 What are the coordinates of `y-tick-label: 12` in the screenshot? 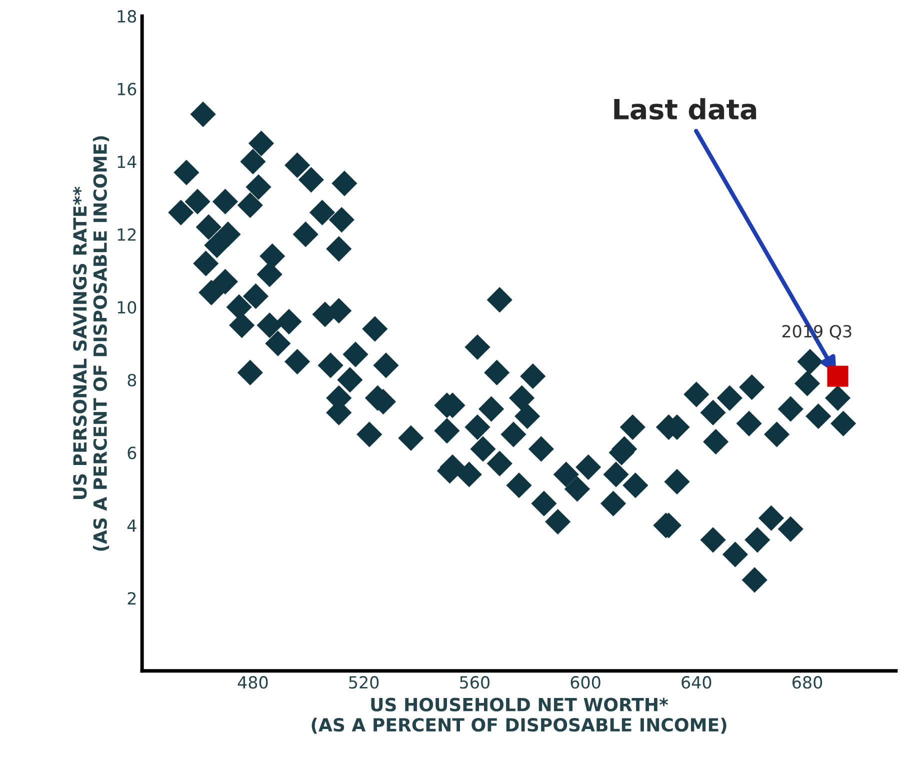 It's located at (127, 234).